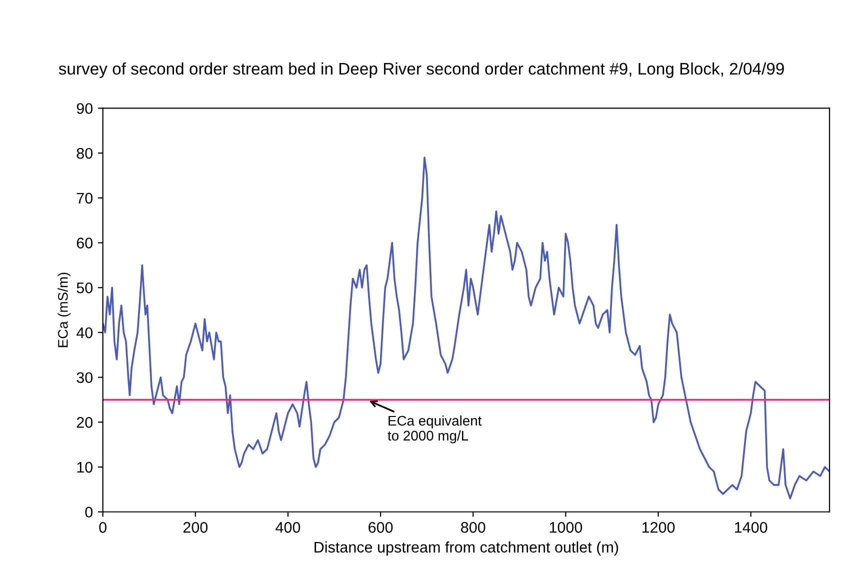 This screenshot has height=585, width=843. What do you see at coordinates (64, 310) in the screenshot?
I see `y-axis-title: ECa (mS/m)` at bounding box center [64, 310].